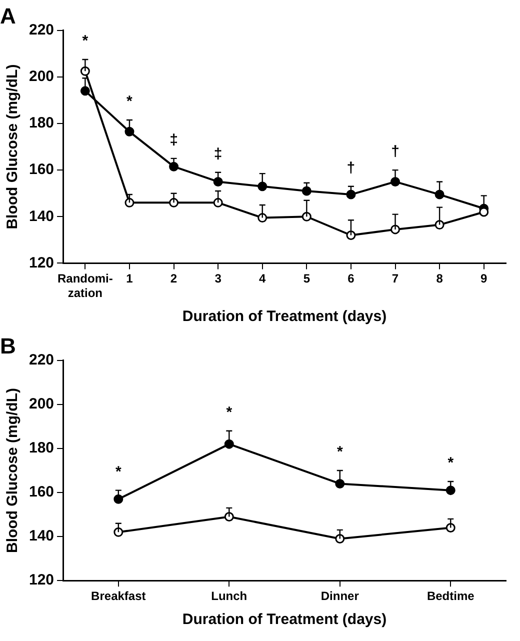 This screenshot has height=641, width=520. What do you see at coordinates (118, 596) in the screenshot?
I see `x-tick-label: Breakfast` at bounding box center [118, 596].